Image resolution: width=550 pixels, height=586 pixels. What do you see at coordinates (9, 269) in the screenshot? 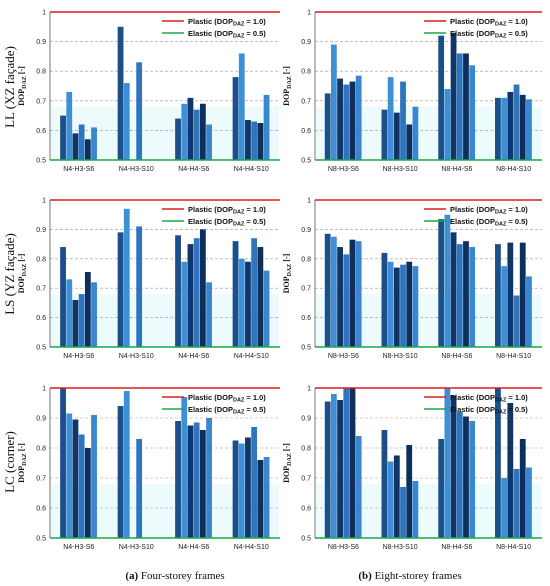
I see `row-labels: LL (XZ façade) LS (YZ façade) LC (corner)` at bounding box center [9, 269].